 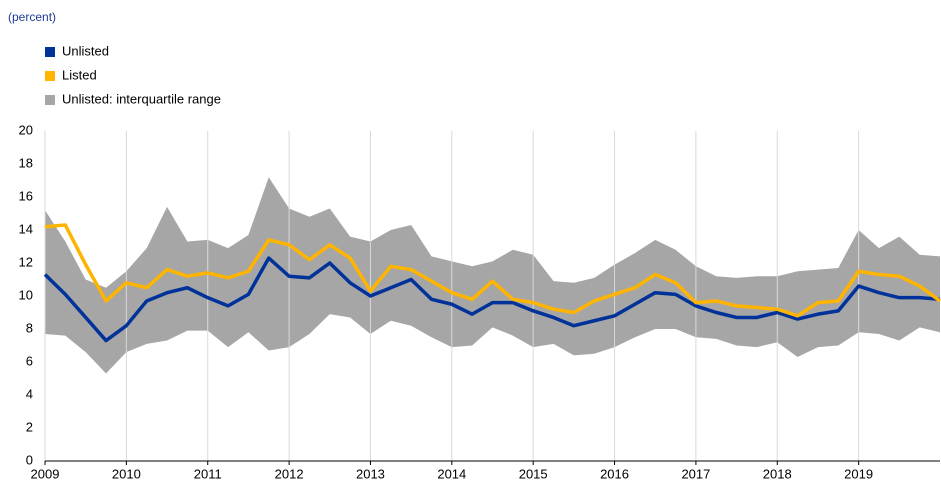 I want to click on x-tick-label: 2009, so click(x=45, y=473).